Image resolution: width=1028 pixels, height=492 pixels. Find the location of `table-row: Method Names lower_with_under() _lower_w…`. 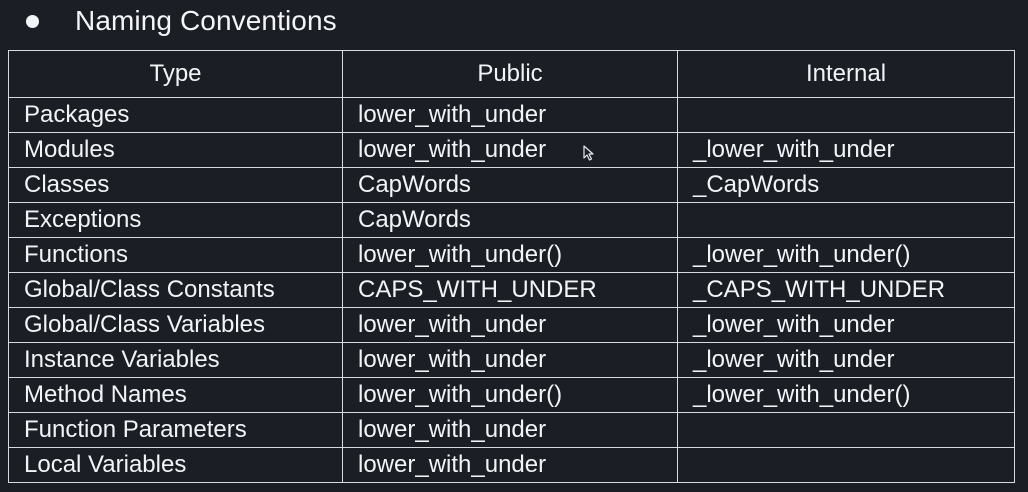

table-row: Method Names lower_with_under() _lower_w… is located at coordinates (511, 395).